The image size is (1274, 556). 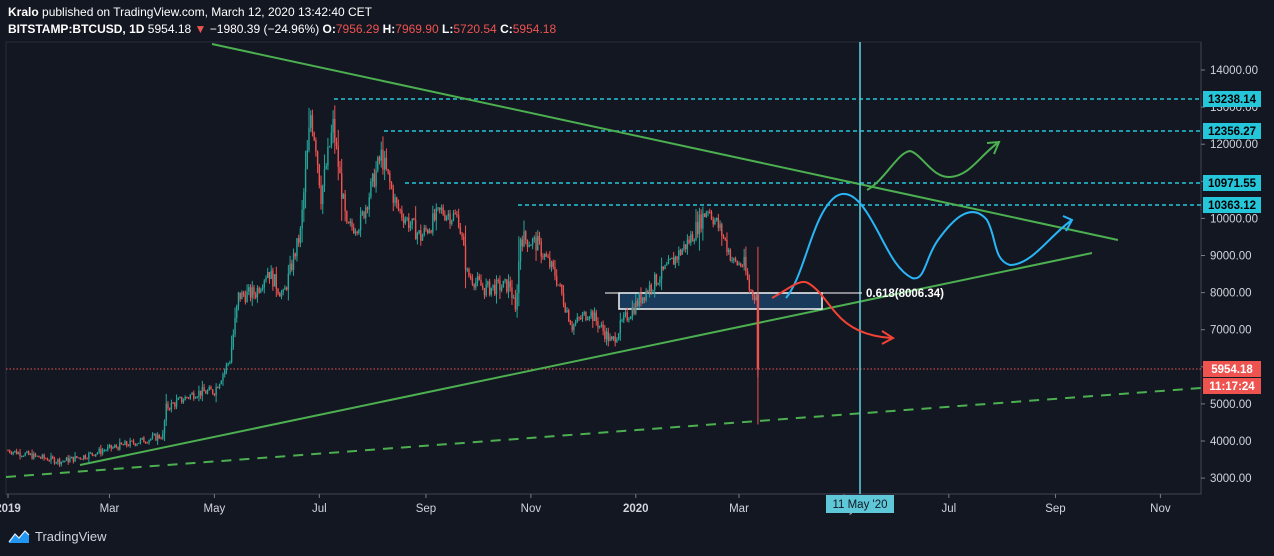 What do you see at coordinates (1232, 184) in the screenshot?
I see `price-label-10971: 10971.55` at bounding box center [1232, 184].